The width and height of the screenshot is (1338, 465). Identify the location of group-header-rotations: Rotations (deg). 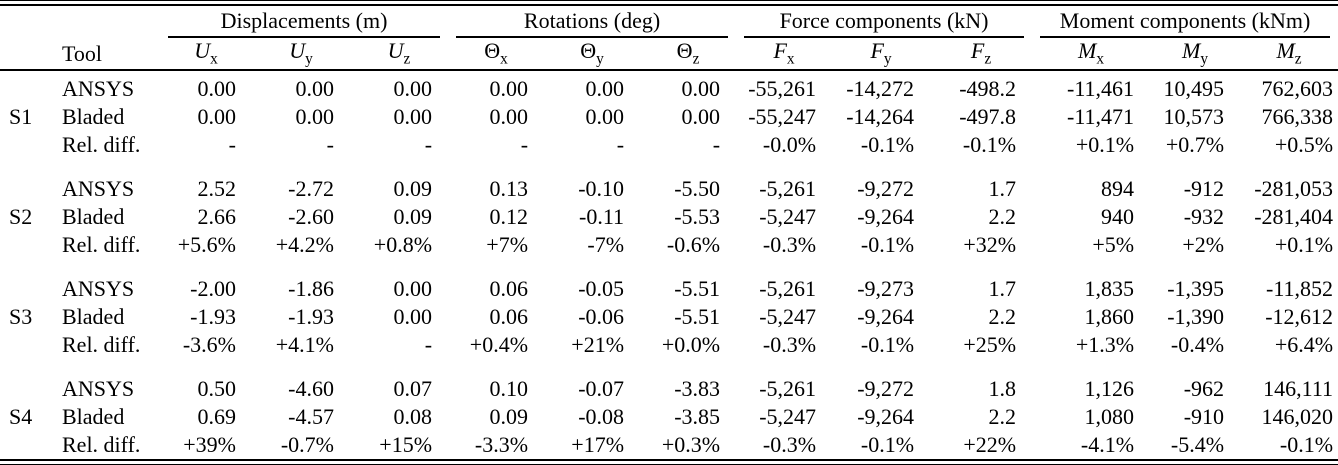
(592, 22).